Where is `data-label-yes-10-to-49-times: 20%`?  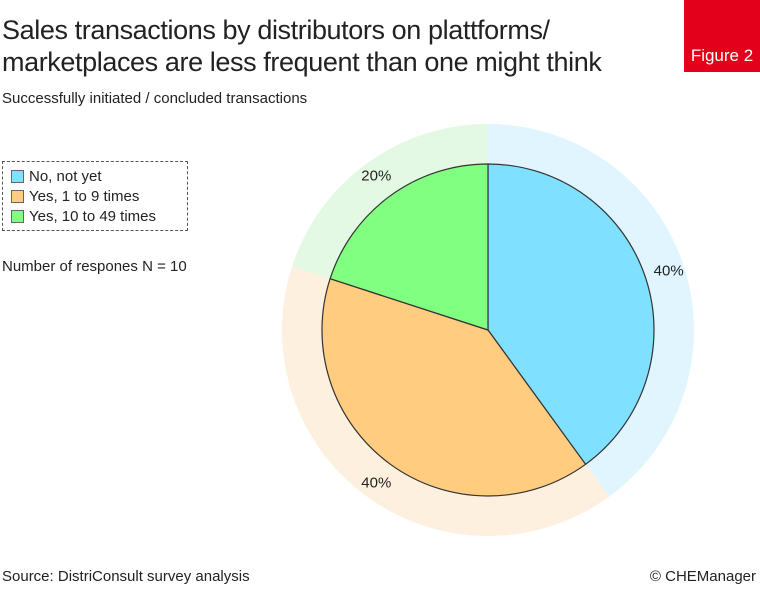
data-label-yes-10-to-49-times: 20% is located at coordinates (376, 175).